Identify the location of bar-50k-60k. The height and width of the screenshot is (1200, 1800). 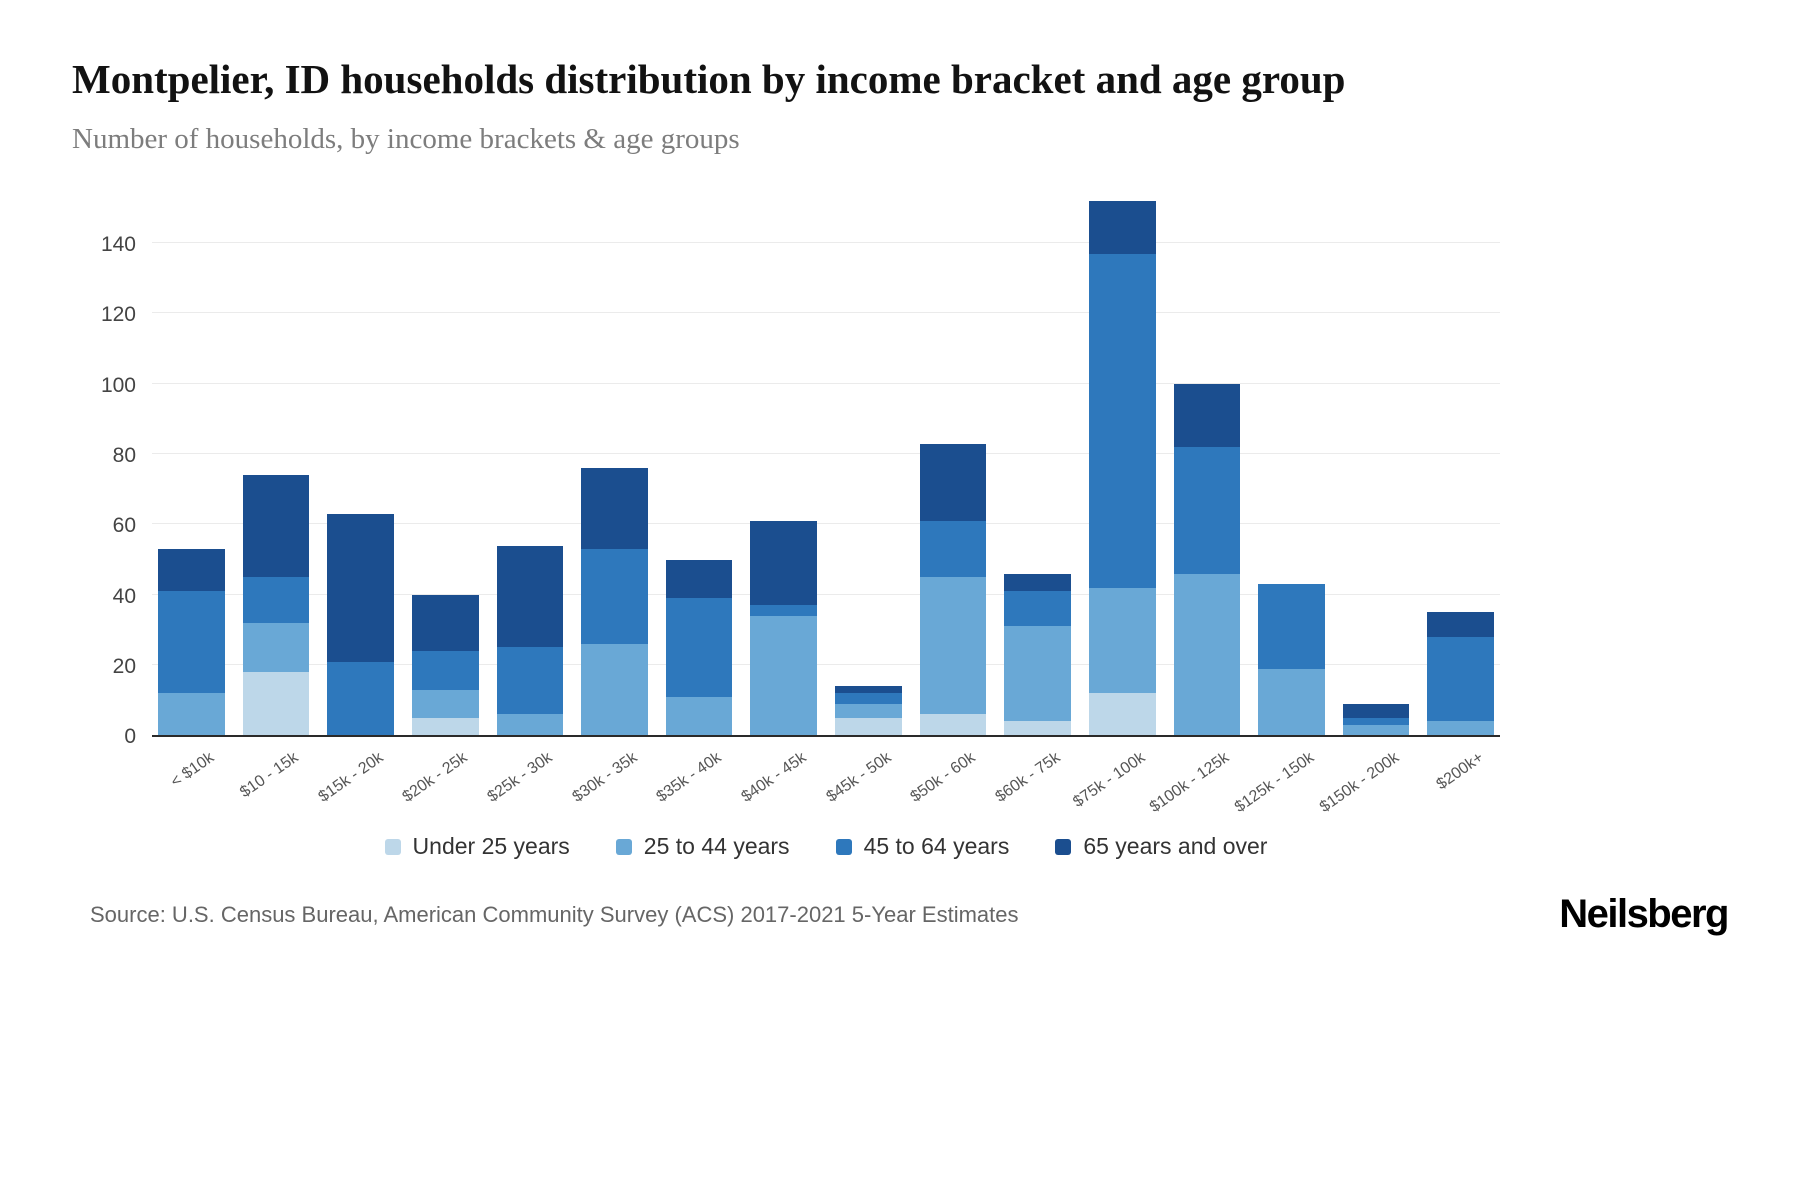
(953, 589).